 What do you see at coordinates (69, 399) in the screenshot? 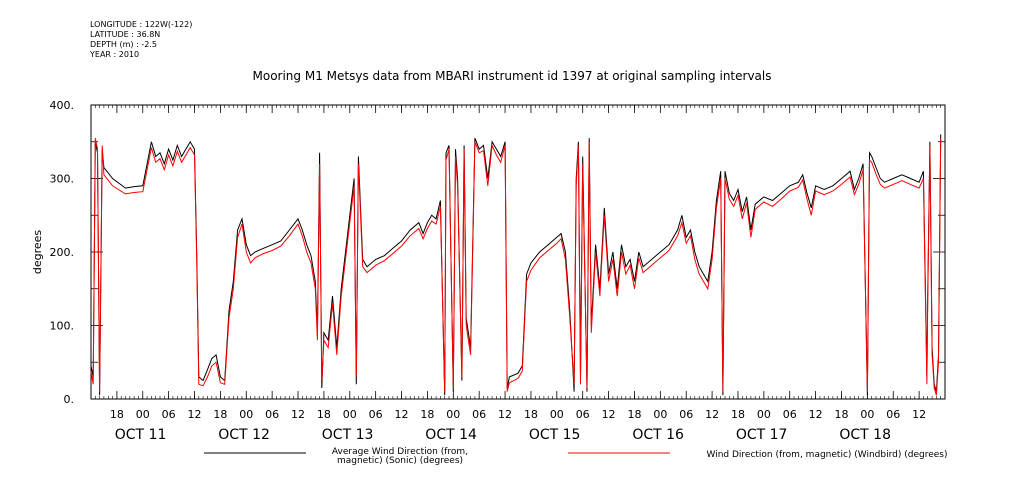
I see `y-tick-label: 0.` at bounding box center [69, 399].